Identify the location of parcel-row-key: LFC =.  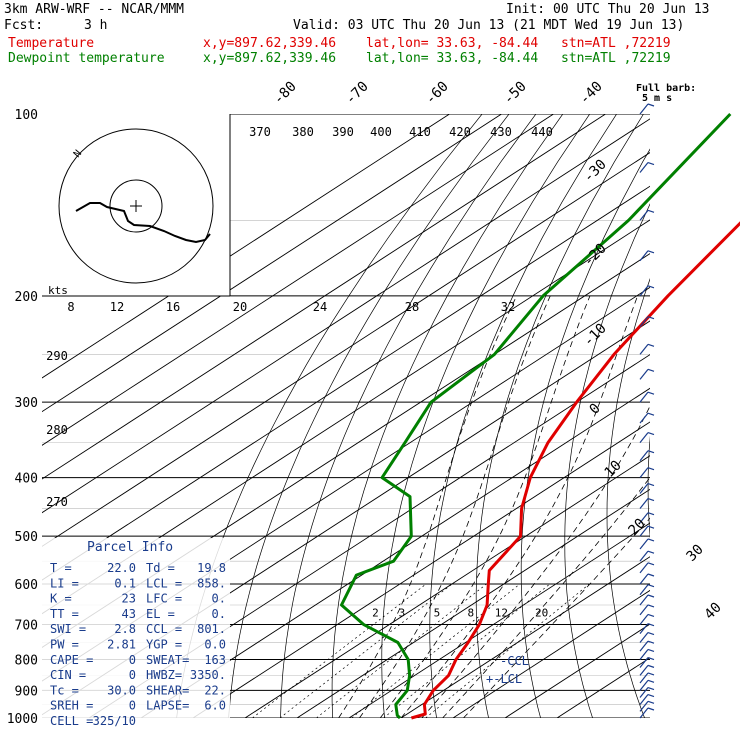
(164, 599).